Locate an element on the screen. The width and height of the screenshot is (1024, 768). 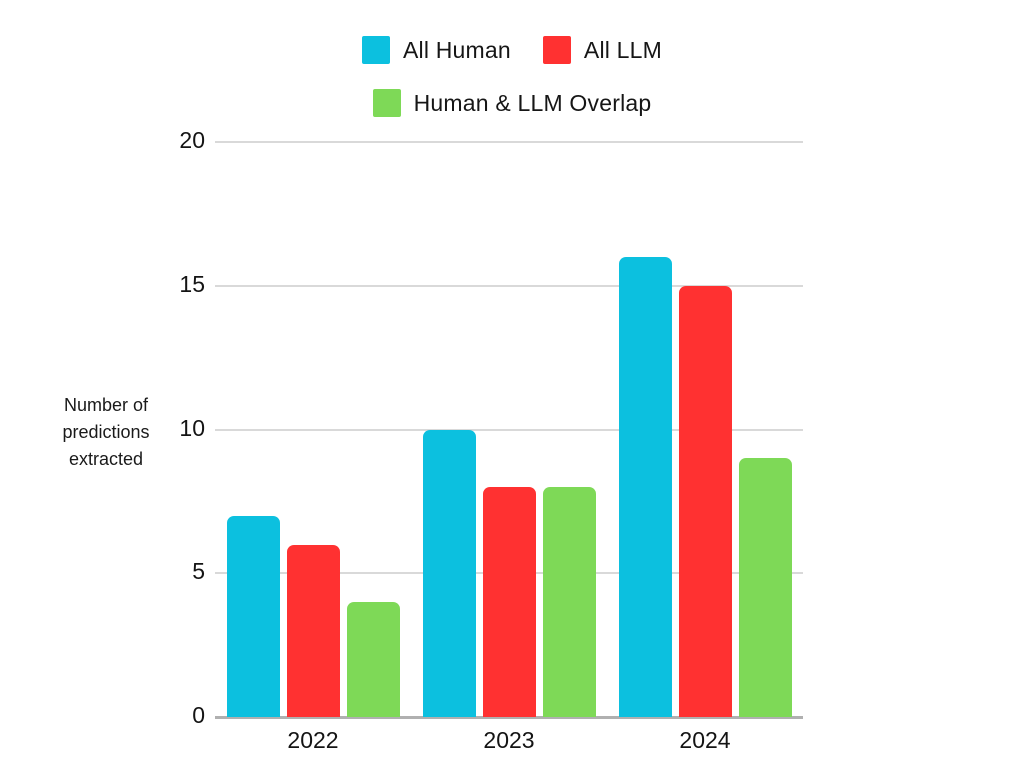
legend-item-all-llm: All LLM is located at coordinates (602, 50).